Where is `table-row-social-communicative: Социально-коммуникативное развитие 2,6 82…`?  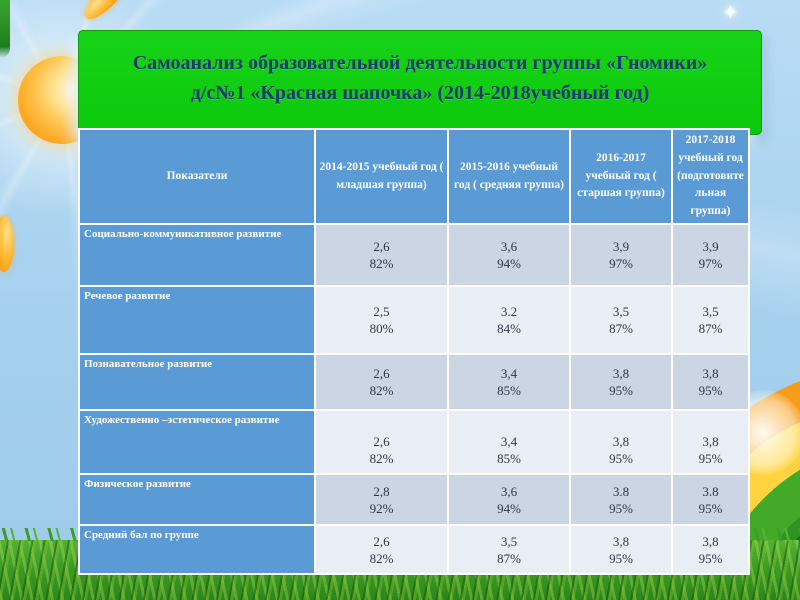 table-row-social-communicative: Социально-коммуникативное развитие 2,6 82… is located at coordinates (414, 255).